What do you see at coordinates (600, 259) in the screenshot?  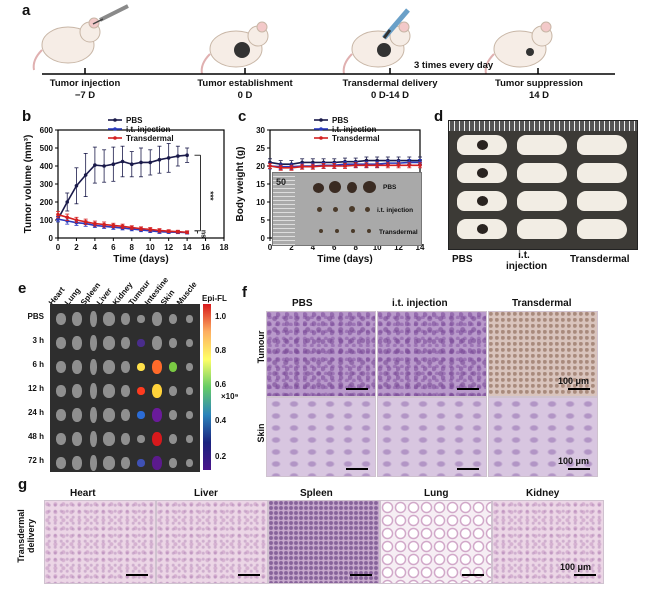 I see `panel-d-label-transdermal: Transdermal` at bounding box center [600, 259].